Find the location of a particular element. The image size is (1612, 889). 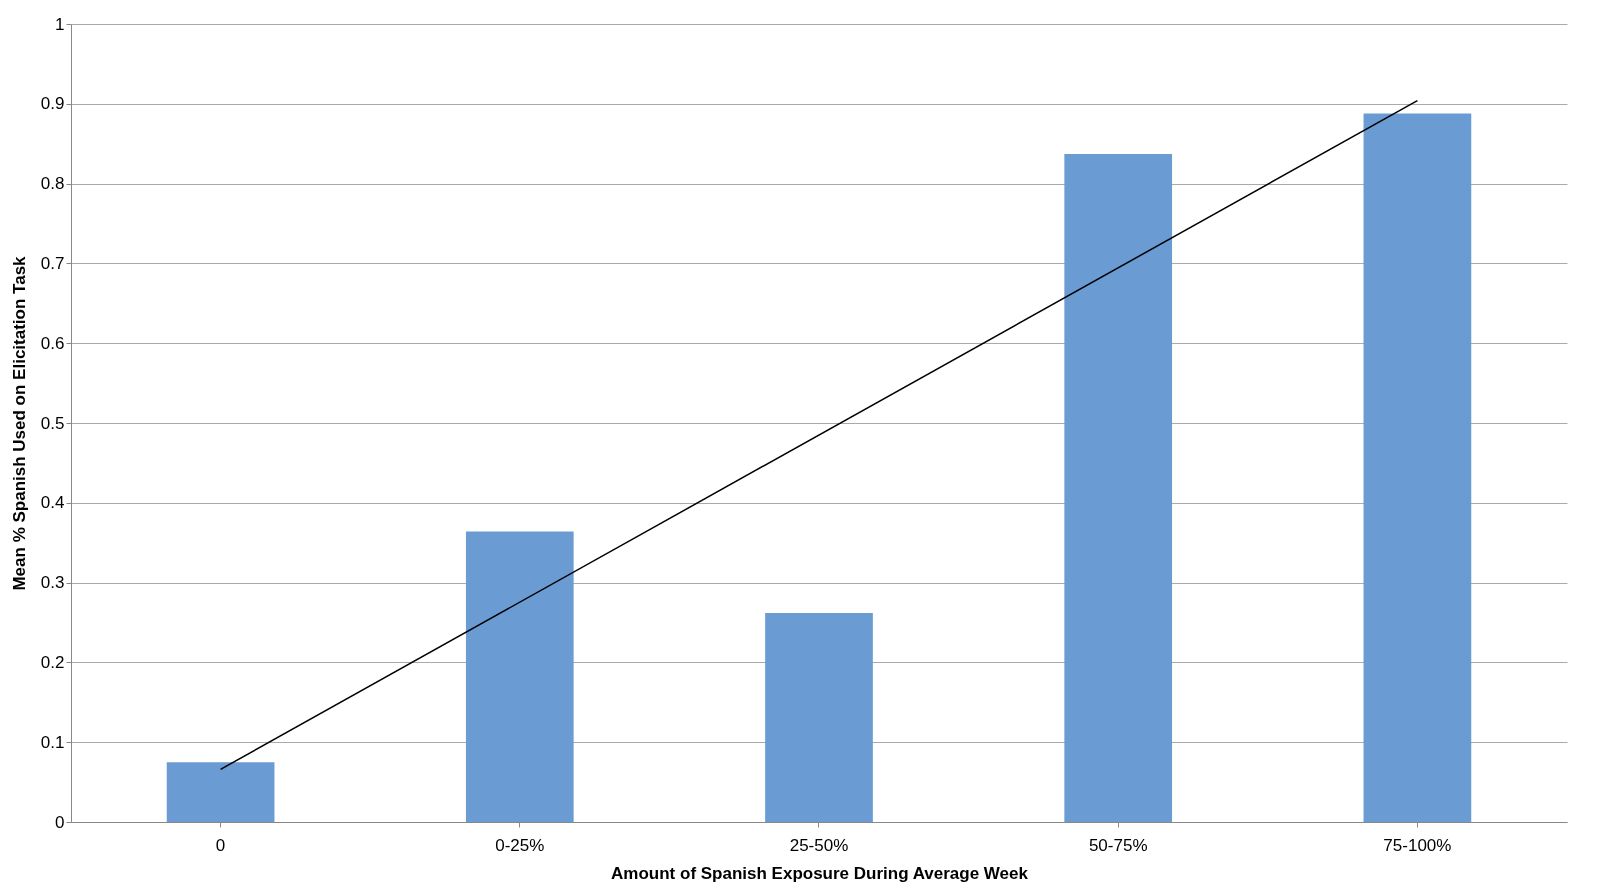

y-tick-label: 0.6 is located at coordinates (52, 343).